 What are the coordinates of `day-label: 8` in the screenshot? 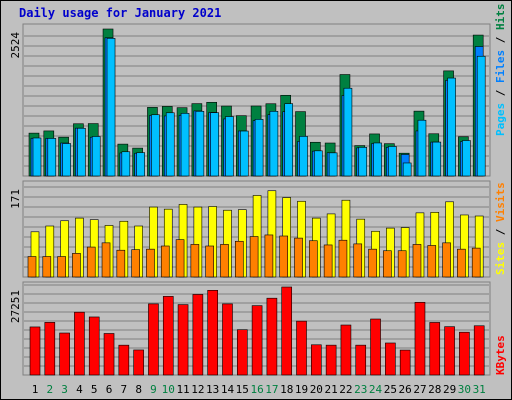 It's located at (138, 389).